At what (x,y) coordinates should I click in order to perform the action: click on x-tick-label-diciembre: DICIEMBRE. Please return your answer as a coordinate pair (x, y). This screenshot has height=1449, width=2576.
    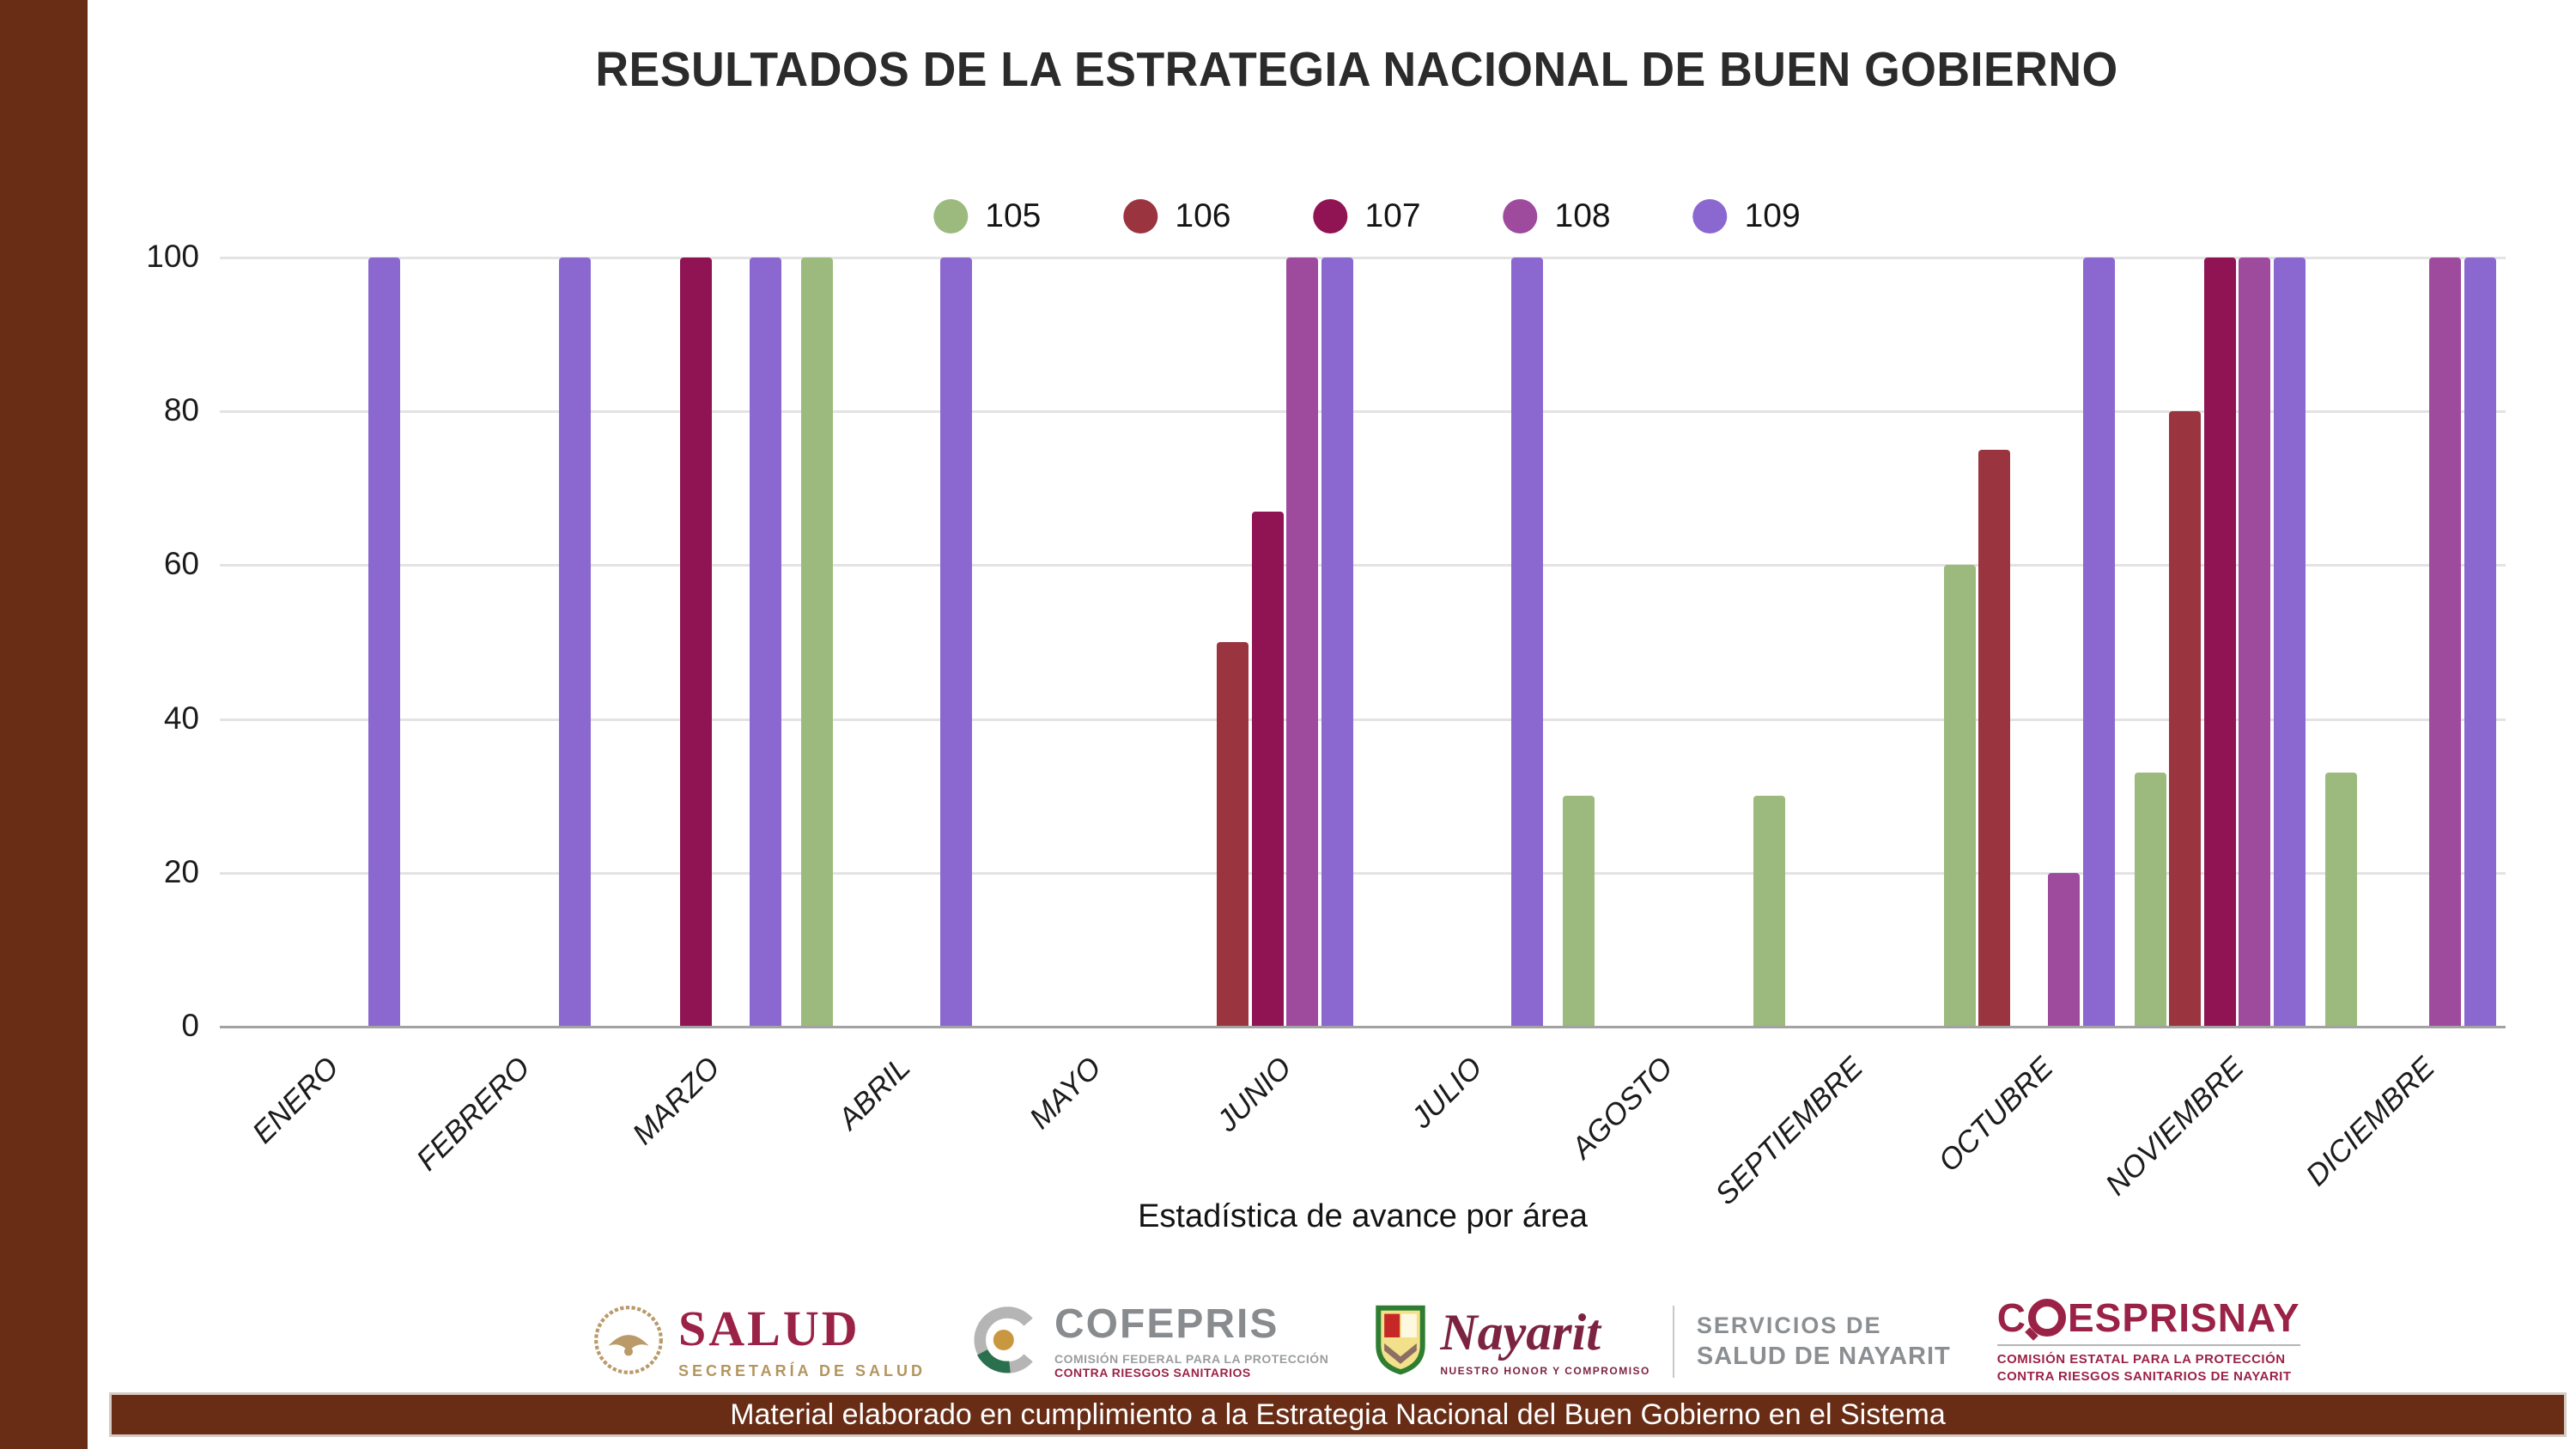
    Looking at the image, I should click on (2370, 1122).